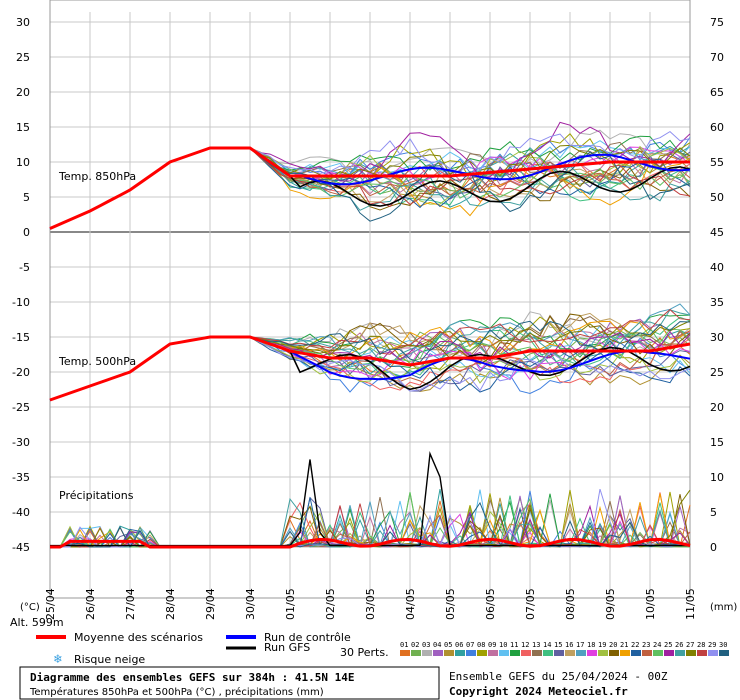 The image size is (740, 700). Describe the element at coordinates (723, 607) in the screenshot. I see `right-unit: (mm)` at that location.